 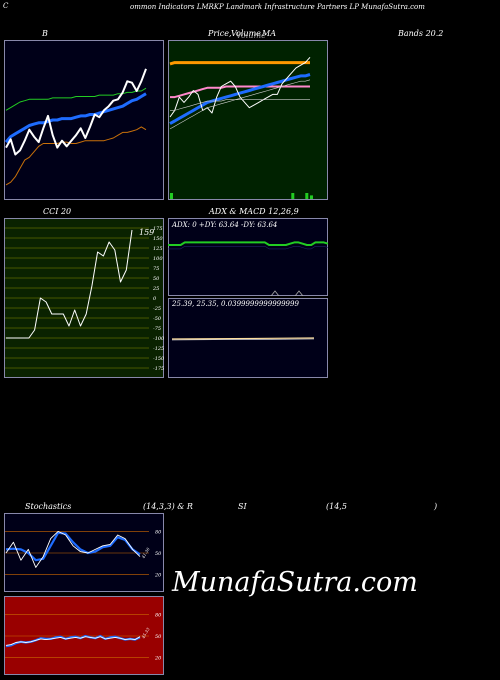 What do you see at coordinates (421, 33) in the screenshot?
I see `label-bands: Bands 20.2` at bounding box center [421, 33].